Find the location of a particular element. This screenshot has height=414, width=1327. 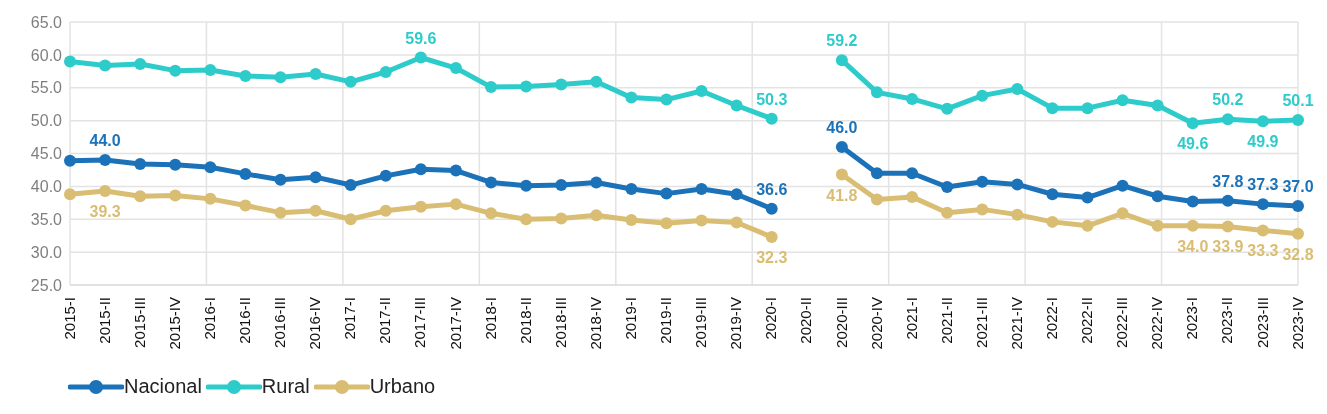

x-tick-label: 2017-I is located at coordinates (350, 318).